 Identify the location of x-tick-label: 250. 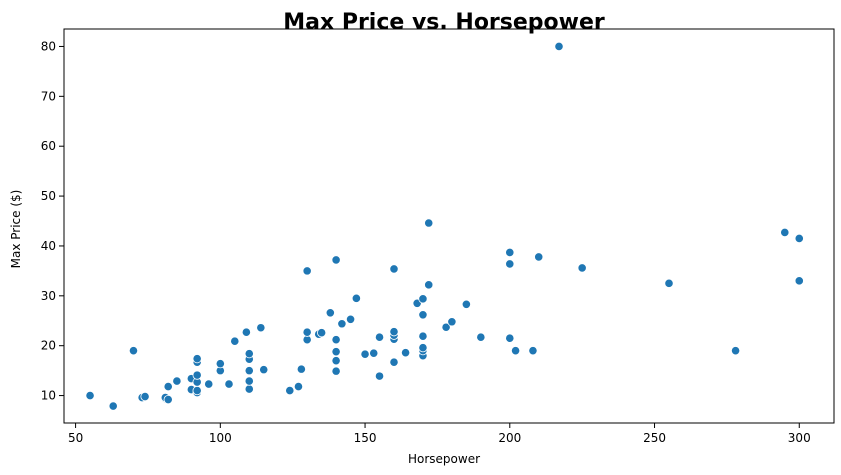
(654, 438).